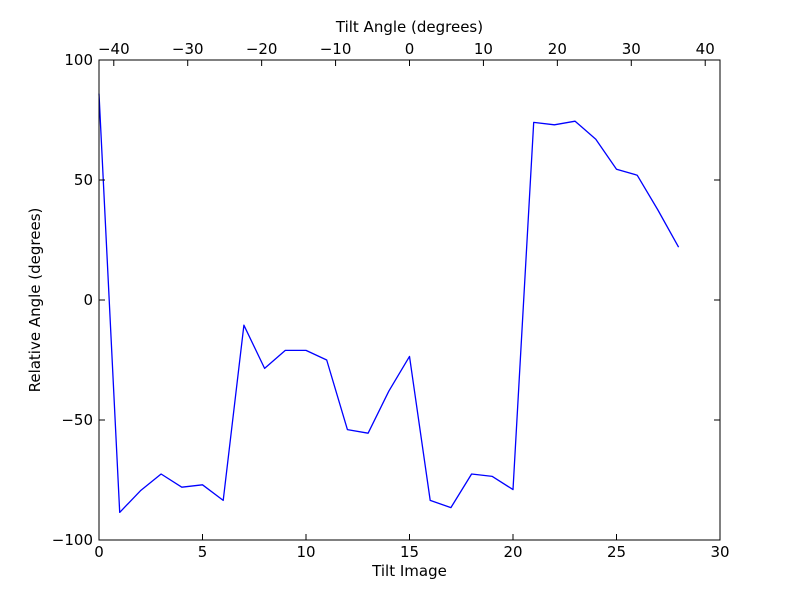 The image size is (800, 600). Describe the element at coordinates (99, 552) in the screenshot. I see `x-tick-label: 0` at that location.